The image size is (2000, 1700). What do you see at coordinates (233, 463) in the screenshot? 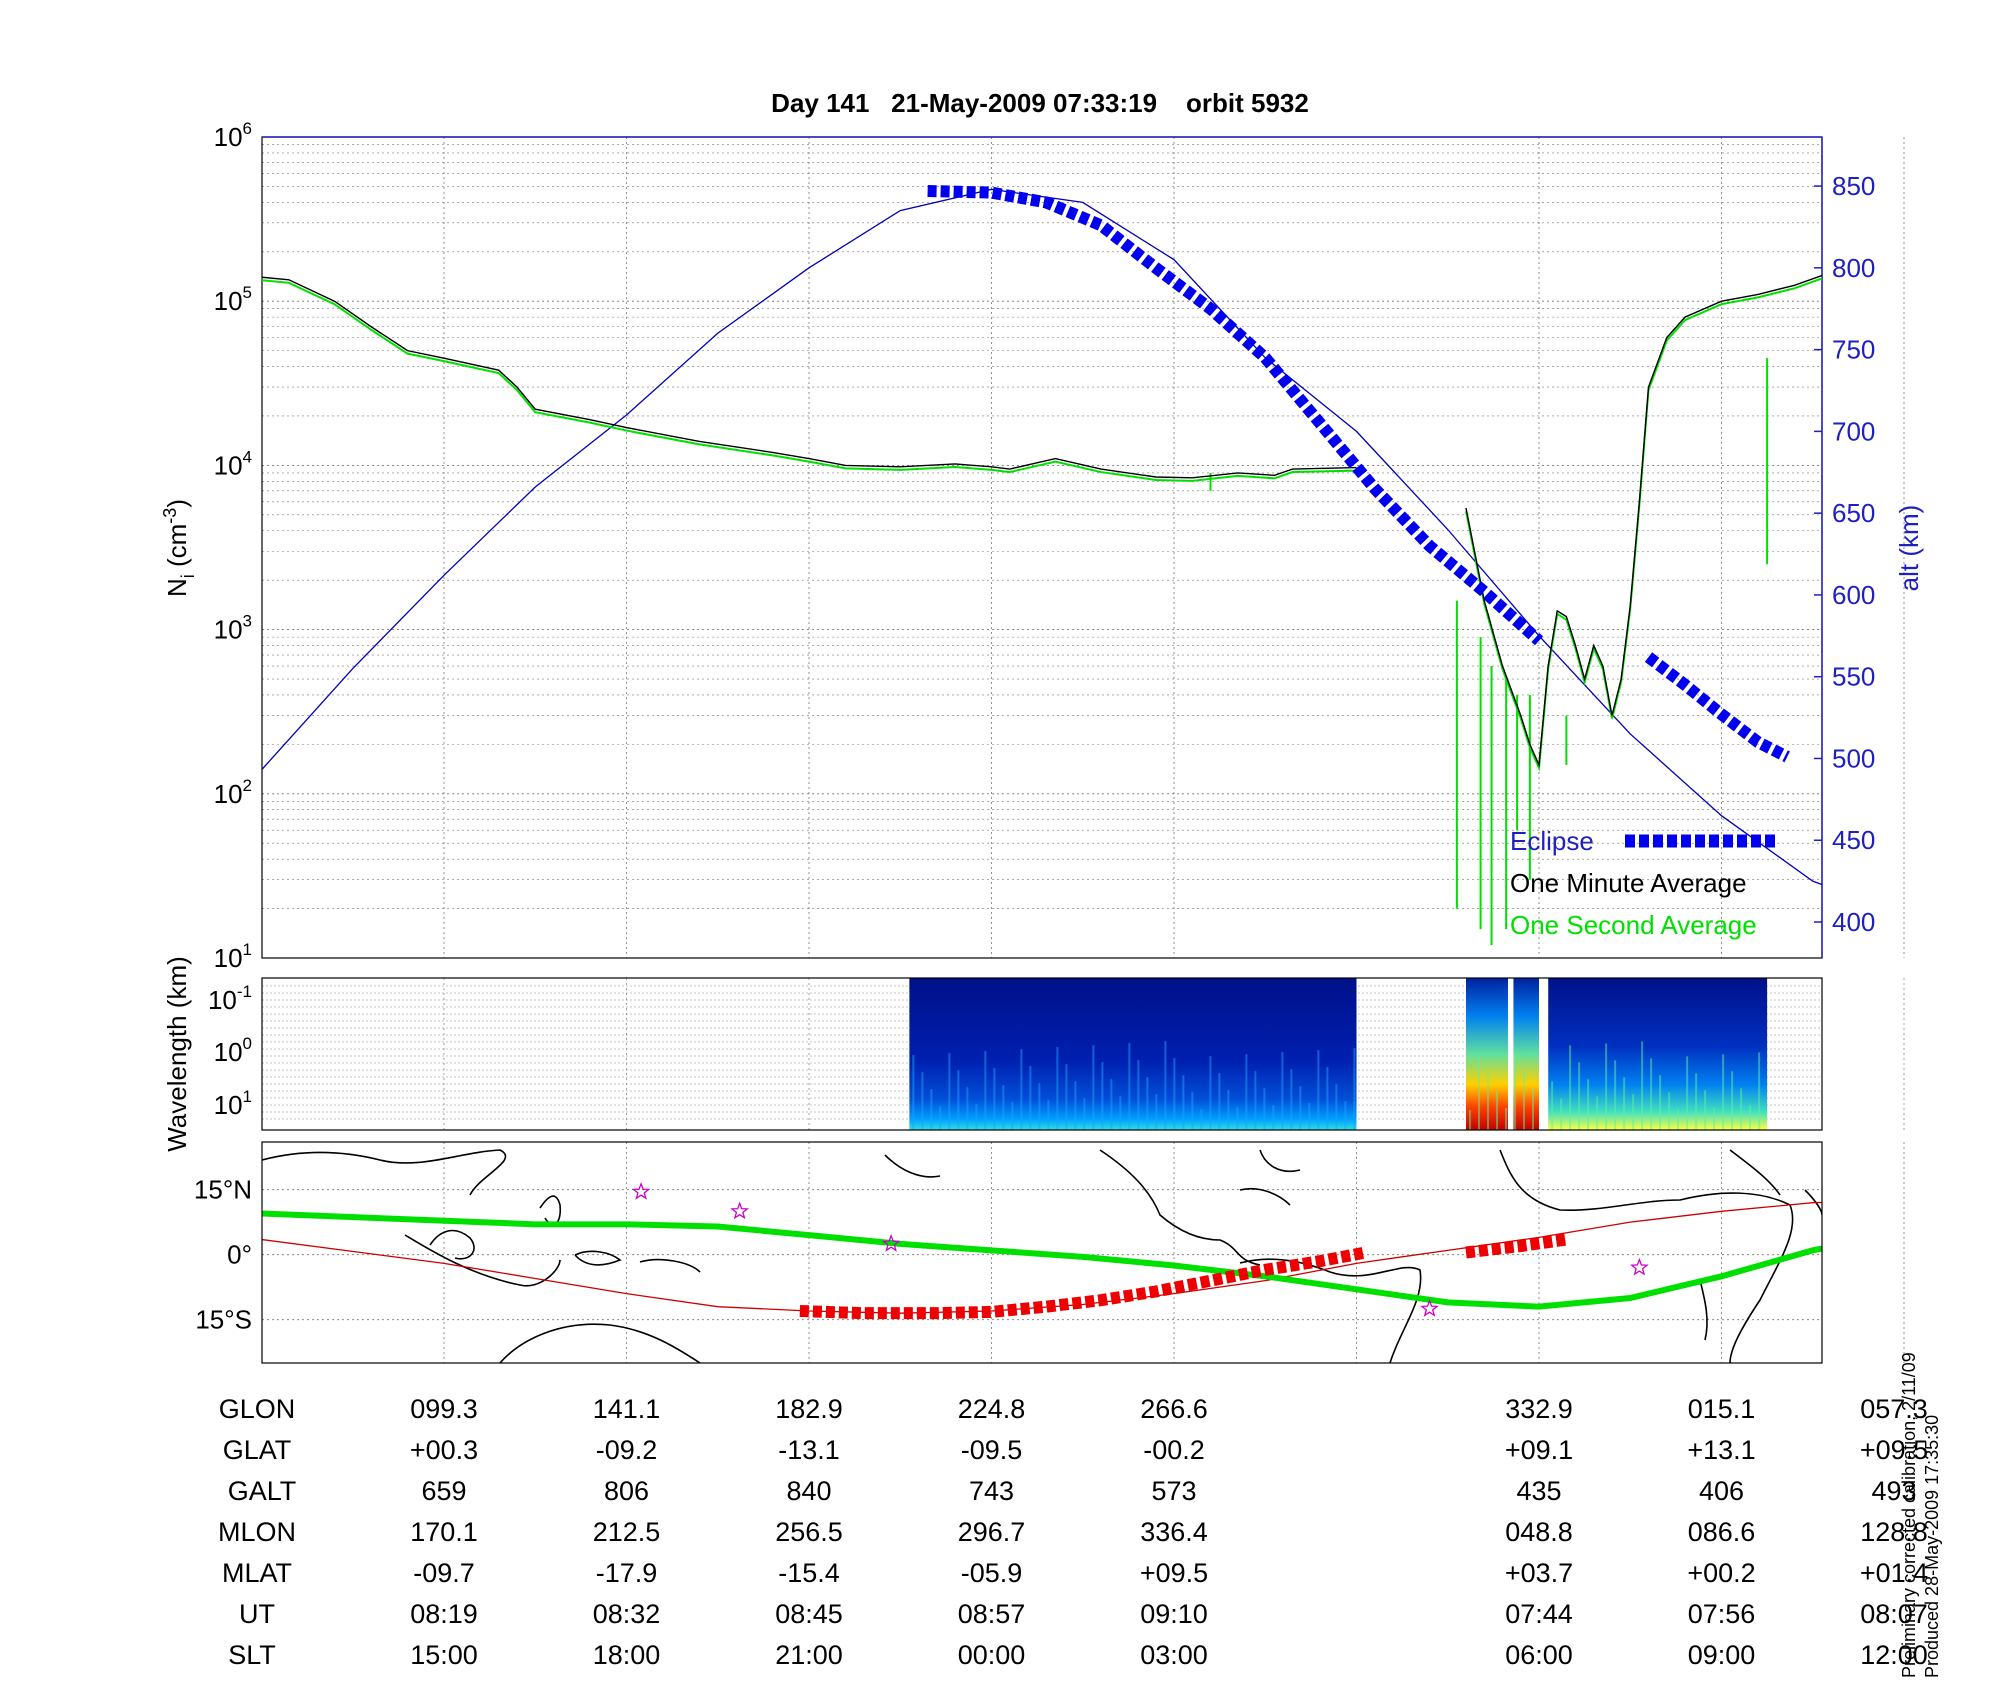
I see `density-tick-label: 10⁴` at bounding box center [233, 463].